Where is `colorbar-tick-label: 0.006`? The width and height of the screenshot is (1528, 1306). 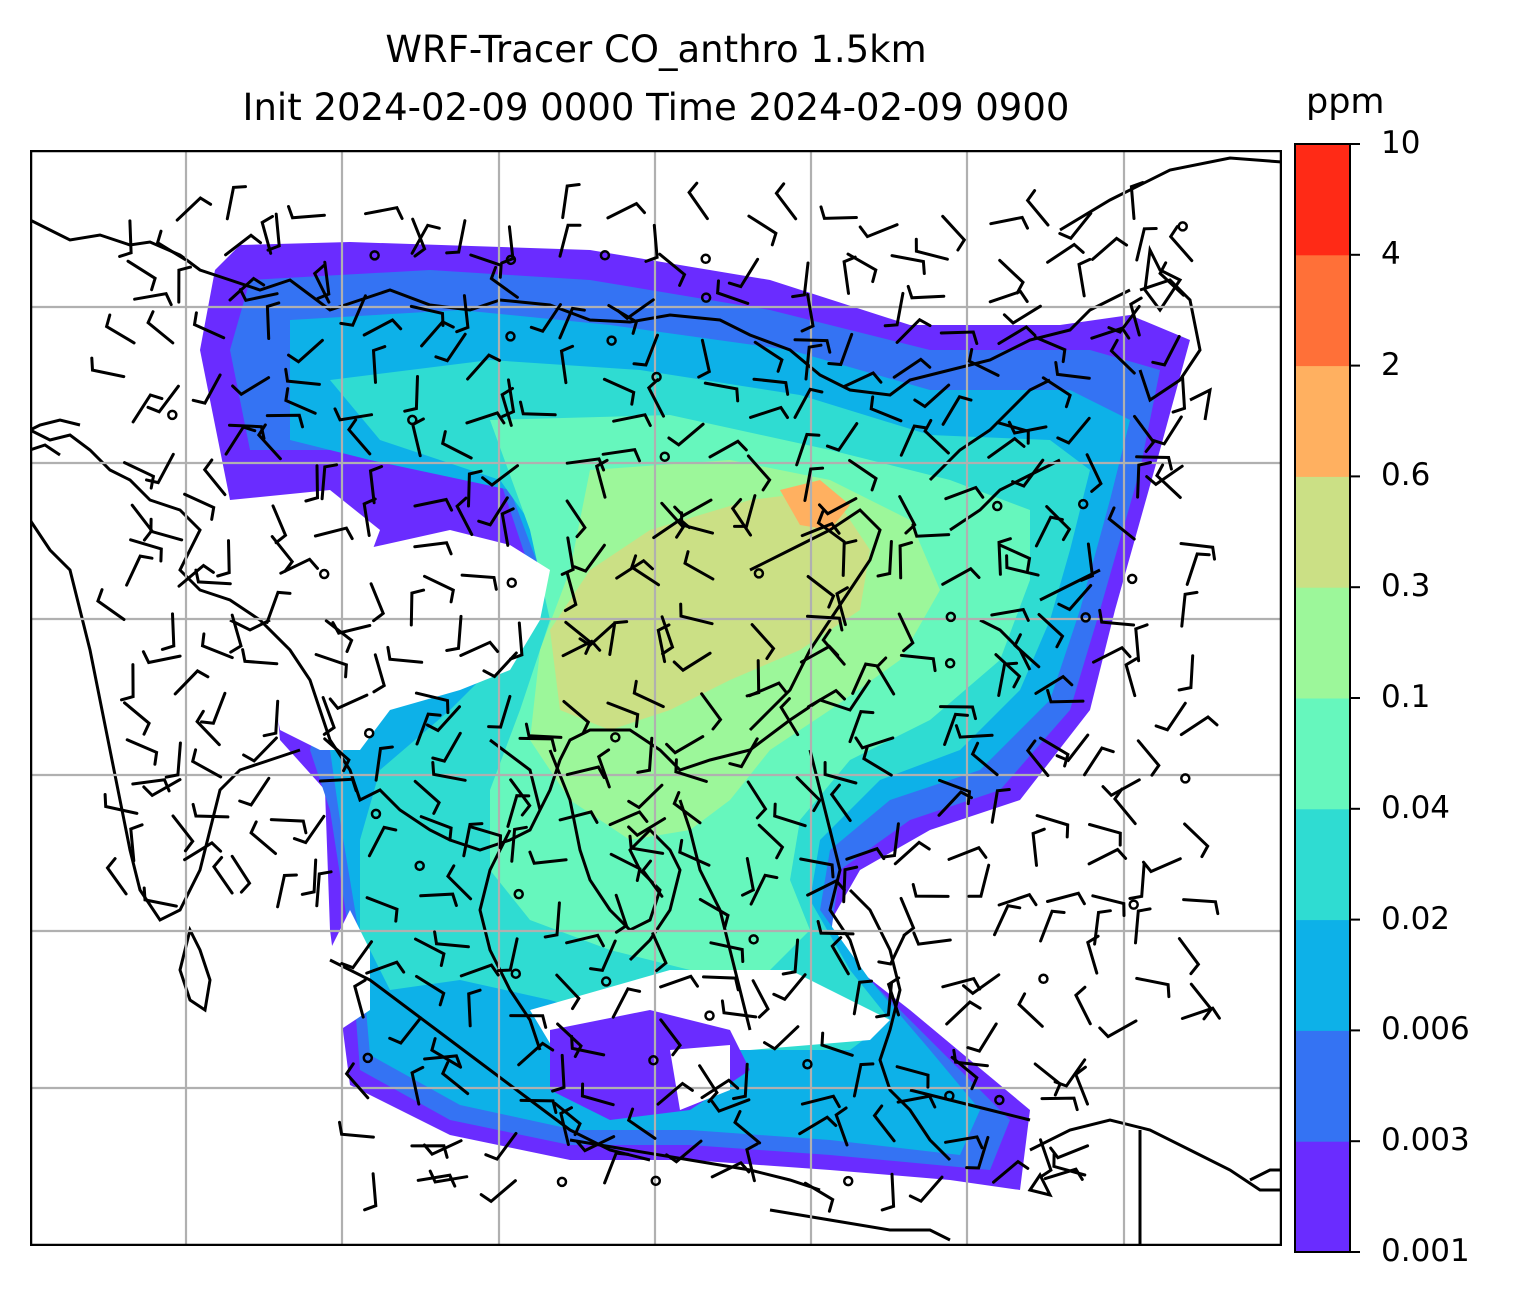 colorbar-tick-label: 0.006 is located at coordinates (1425, 1029).